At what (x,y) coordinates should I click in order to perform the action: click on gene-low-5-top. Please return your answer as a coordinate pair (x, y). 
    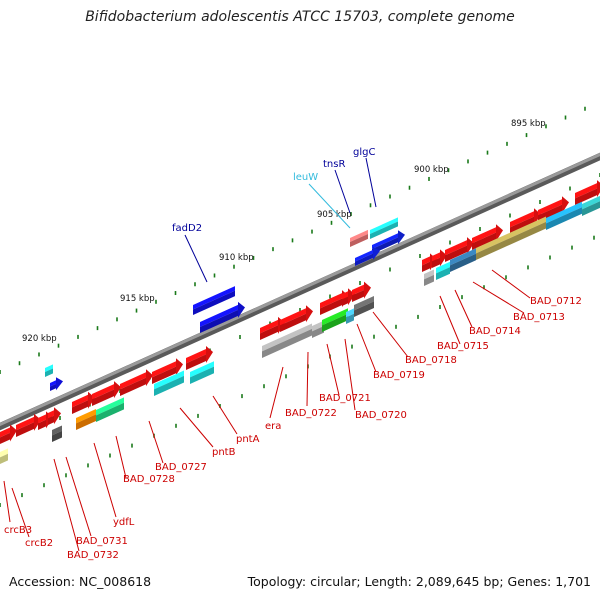
    Looking at the image, I should click on (202, 369).